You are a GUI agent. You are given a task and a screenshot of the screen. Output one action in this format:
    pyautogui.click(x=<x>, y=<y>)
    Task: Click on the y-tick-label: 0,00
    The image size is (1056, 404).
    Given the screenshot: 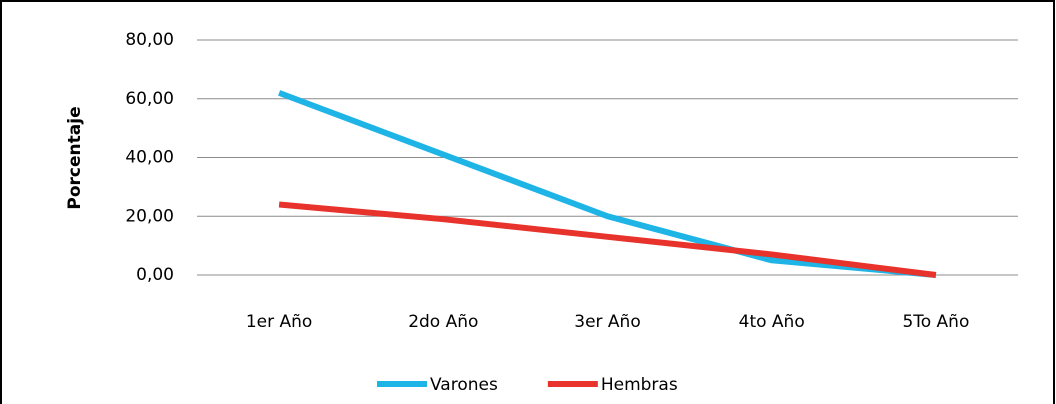 What is the action you would take?
    pyautogui.click(x=155, y=275)
    